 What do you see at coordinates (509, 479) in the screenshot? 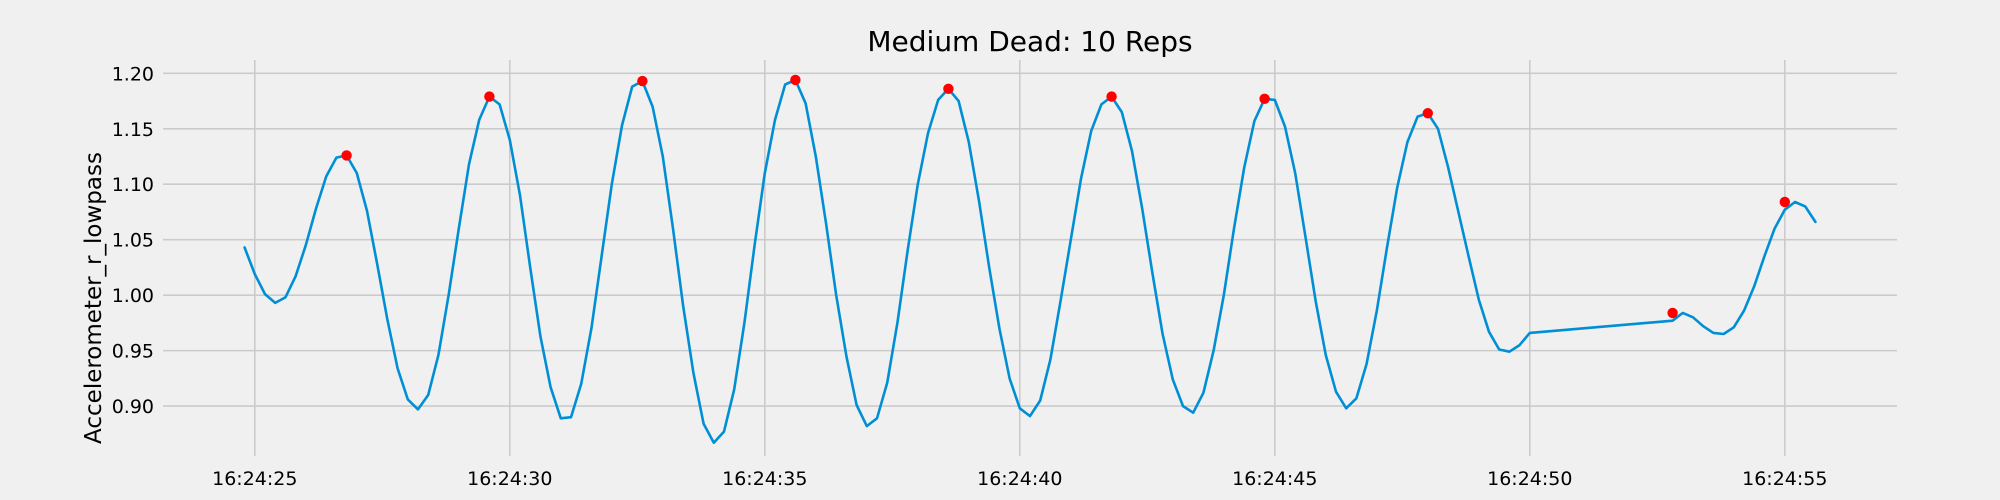
I see `x-tick-label: 16:24:30` at bounding box center [509, 479].